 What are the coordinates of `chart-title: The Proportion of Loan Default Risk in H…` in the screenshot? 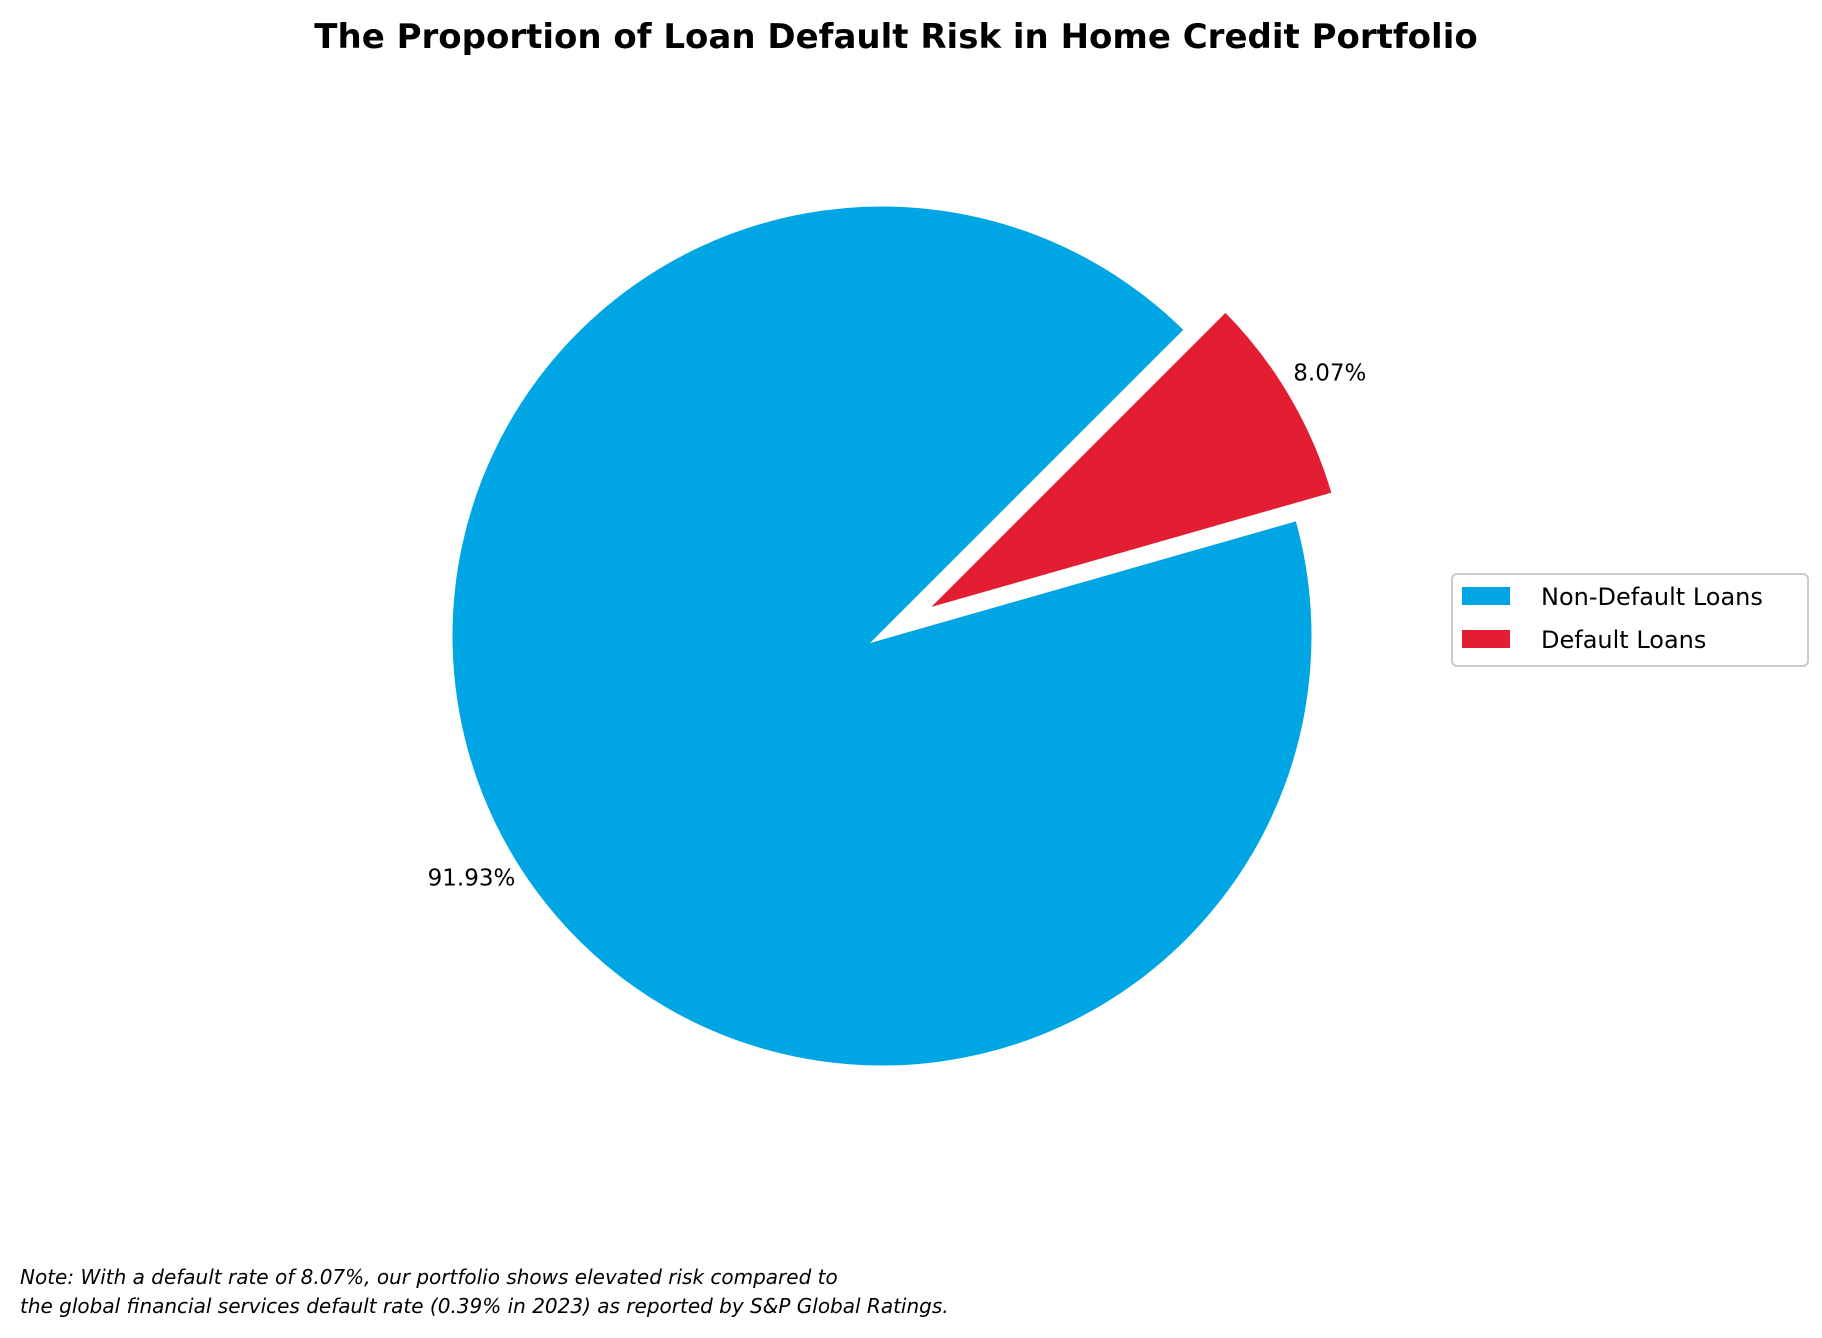 It's located at (895, 37).